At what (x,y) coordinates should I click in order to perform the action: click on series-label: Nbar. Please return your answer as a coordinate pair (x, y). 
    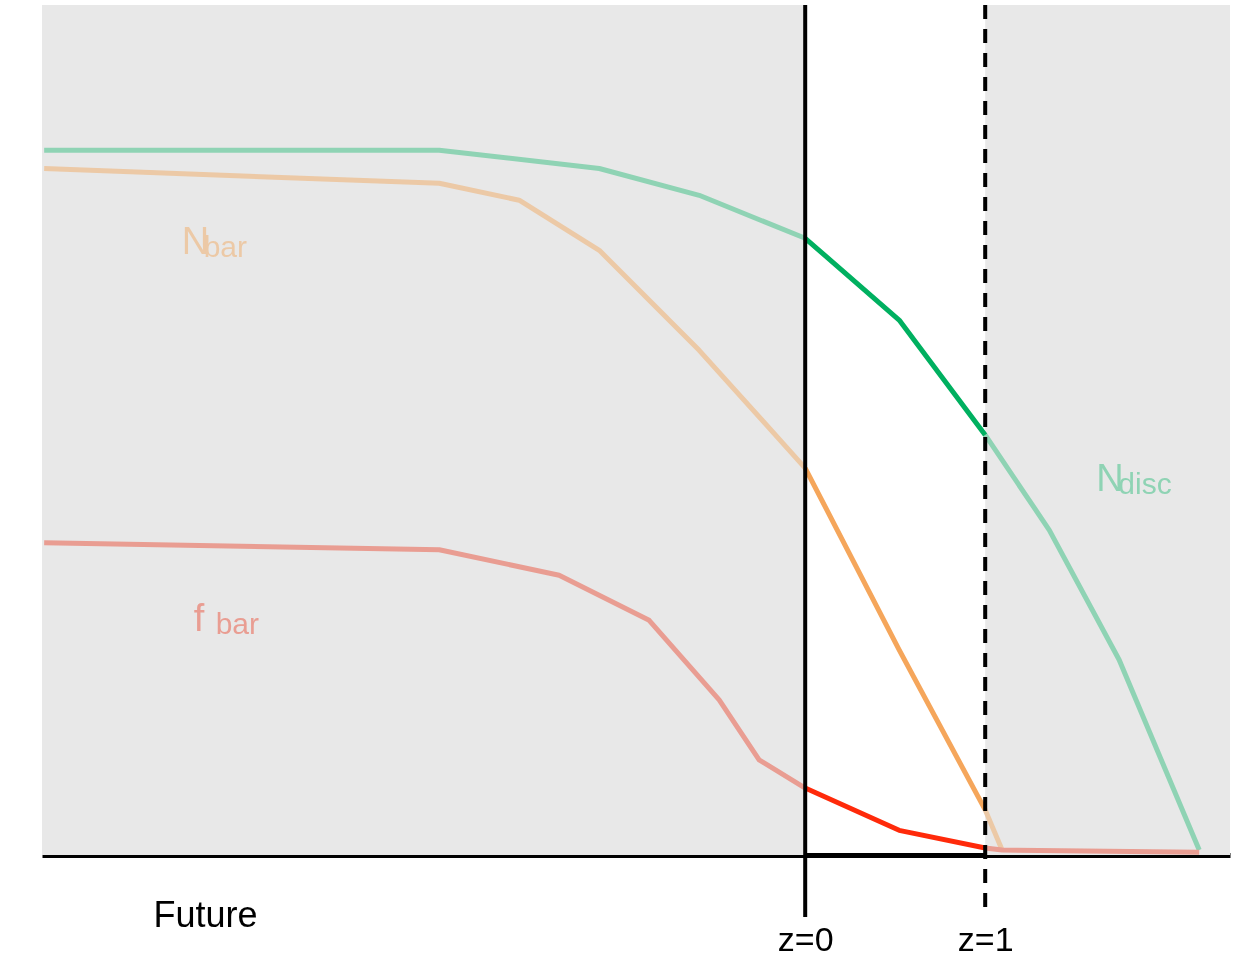
    Looking at the image, I should click on (214, 241).